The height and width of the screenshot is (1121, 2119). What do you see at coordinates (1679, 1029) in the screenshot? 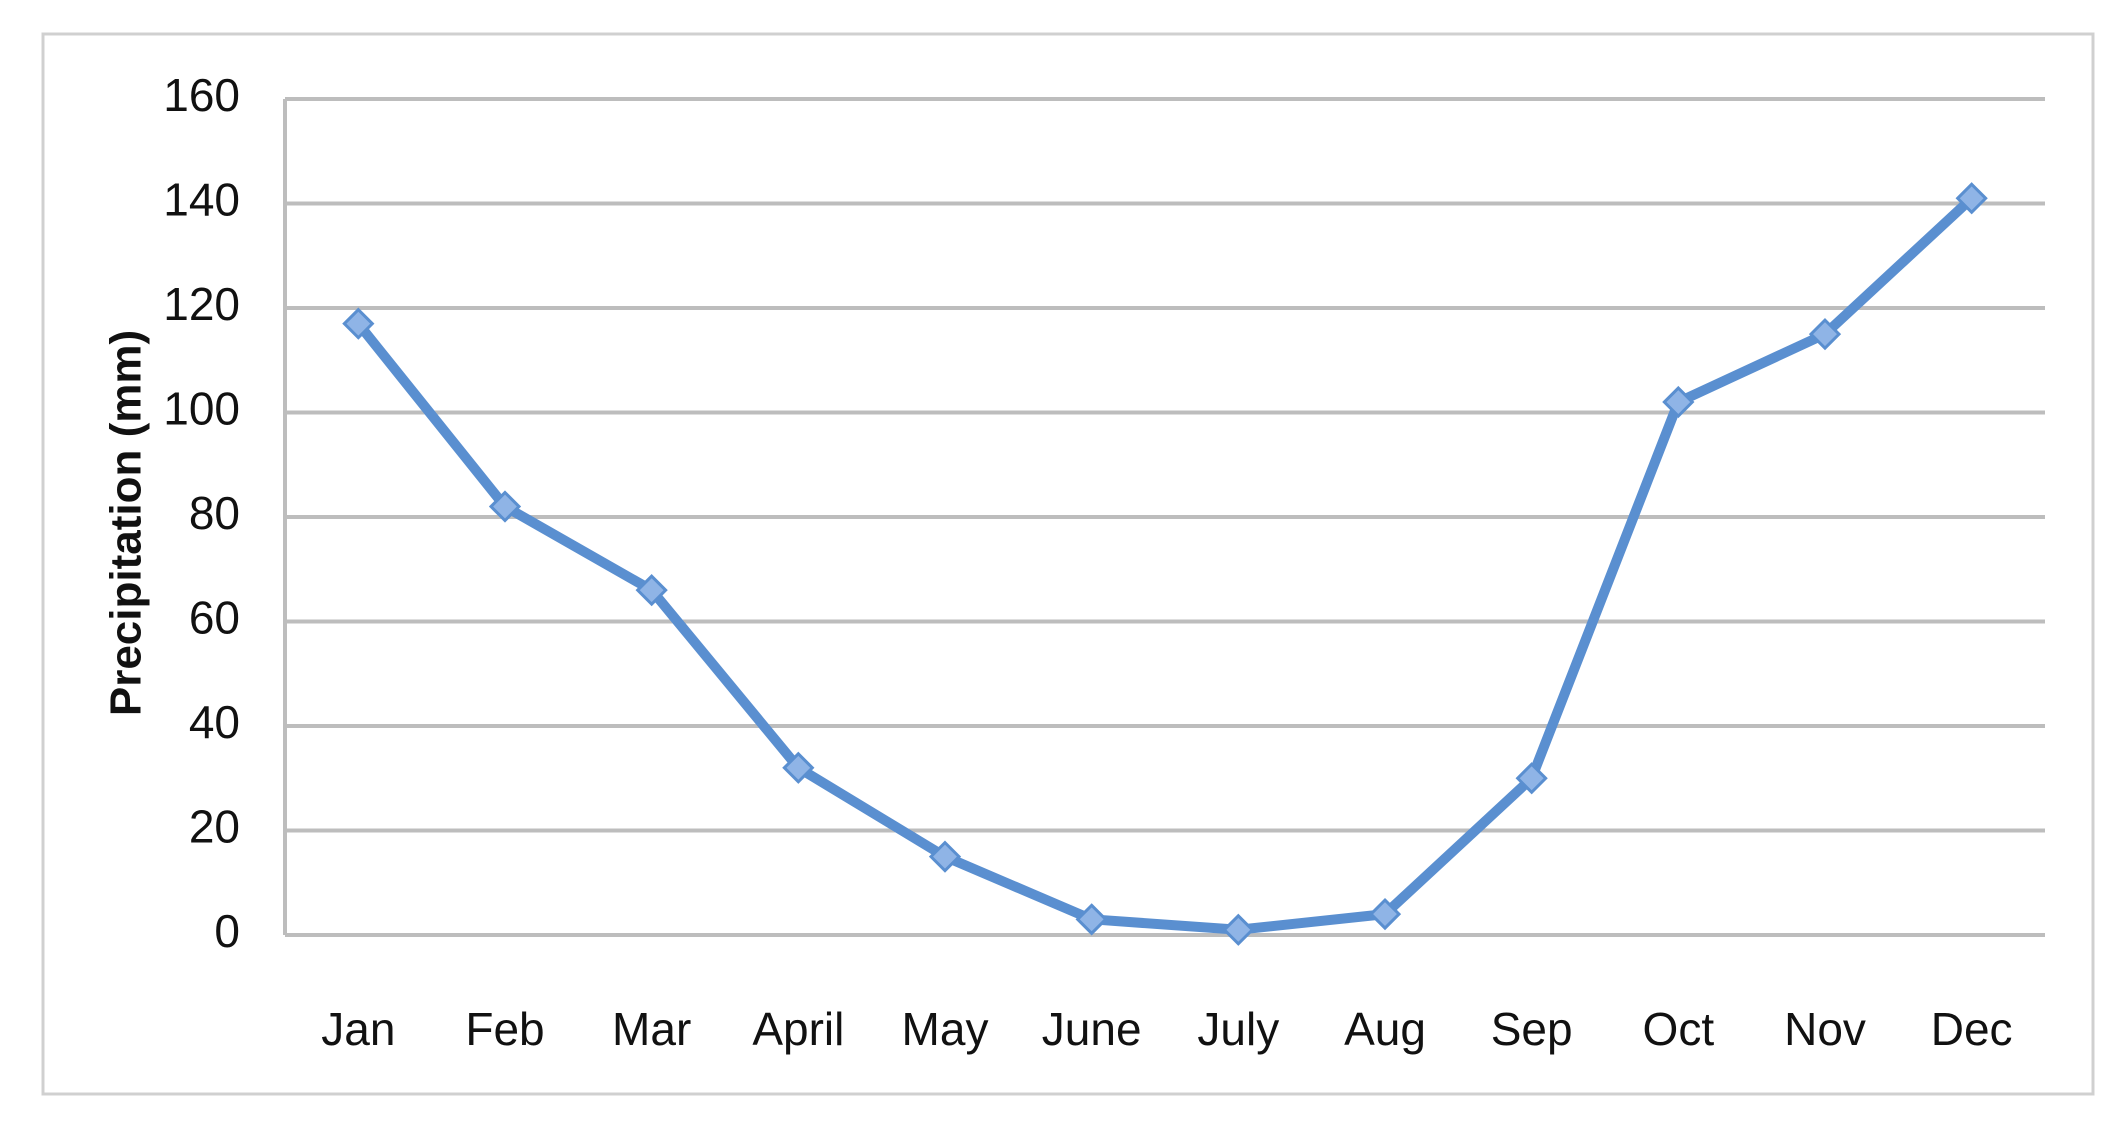
I see `x-tick-label: Oct` at bounding box center [1679, 1029].